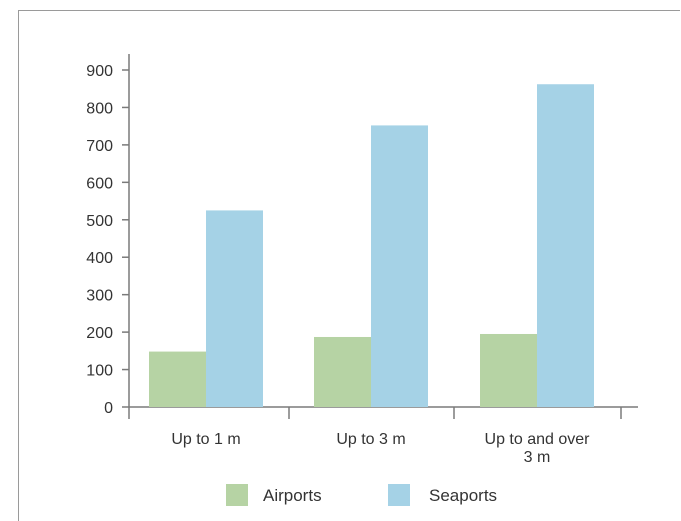 The image size is (681, 521). Describe the element at coordinates (463, 495) in the screenshot. I see `legend-label-seaports: Seaports` at that location.